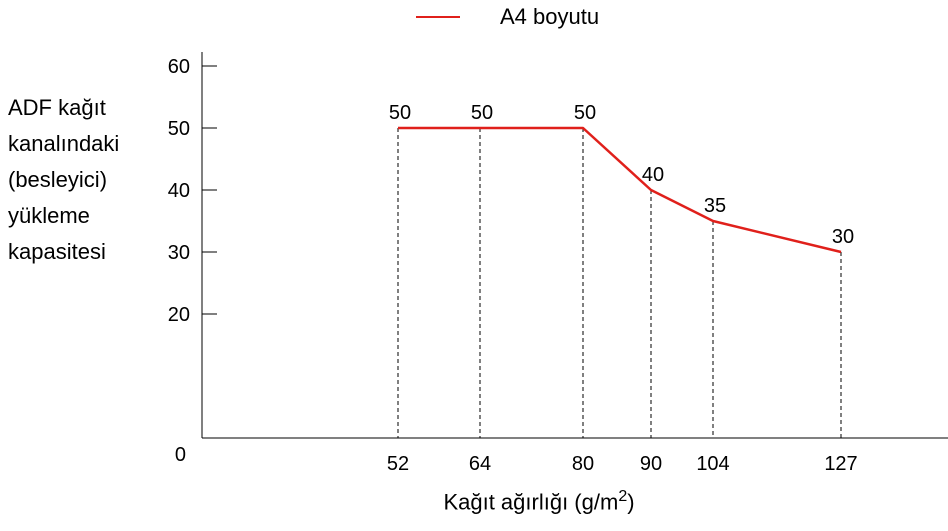 This screenshot has height=531, width=948. Describe the element at coordinates (583, 464) in the screenshot. I see `x-tick-label: 80` at that location.